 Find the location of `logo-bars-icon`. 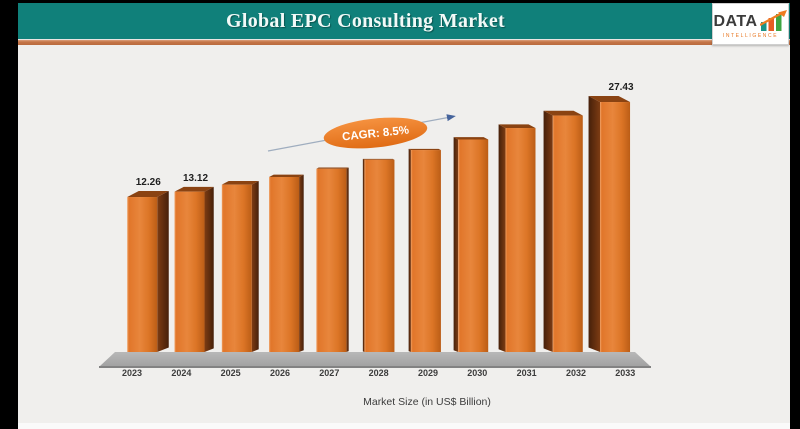

logo-bars-icon is located at coordinates (773, 20).